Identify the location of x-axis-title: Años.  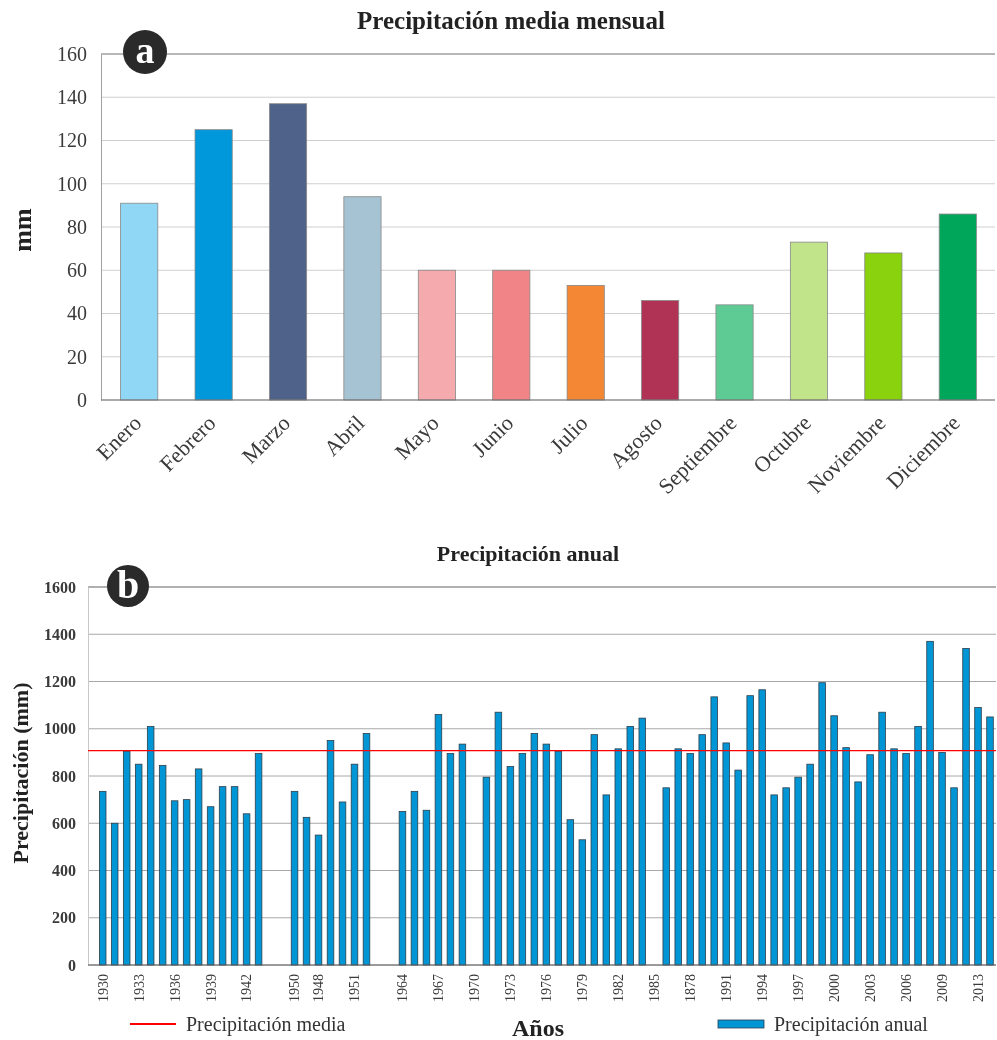
(538, 1027).